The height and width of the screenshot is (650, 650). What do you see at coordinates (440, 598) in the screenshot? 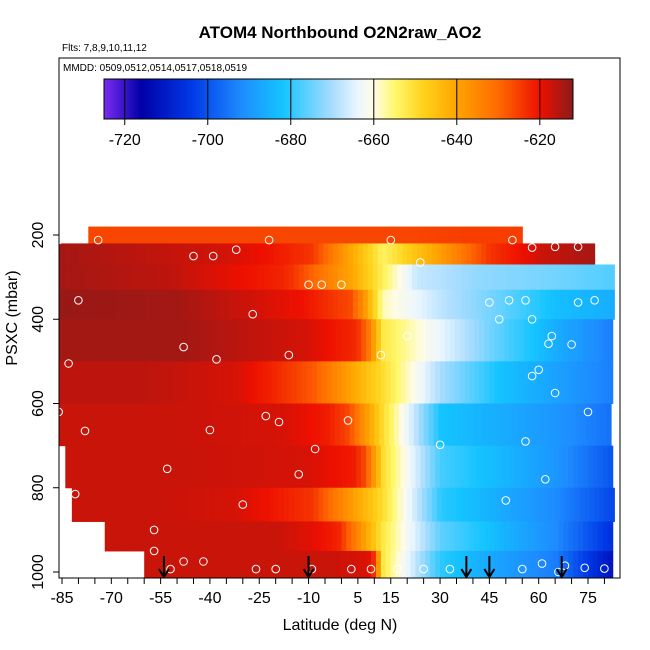
I see `x-tick-label: 30` at bounding box center [440, 598].